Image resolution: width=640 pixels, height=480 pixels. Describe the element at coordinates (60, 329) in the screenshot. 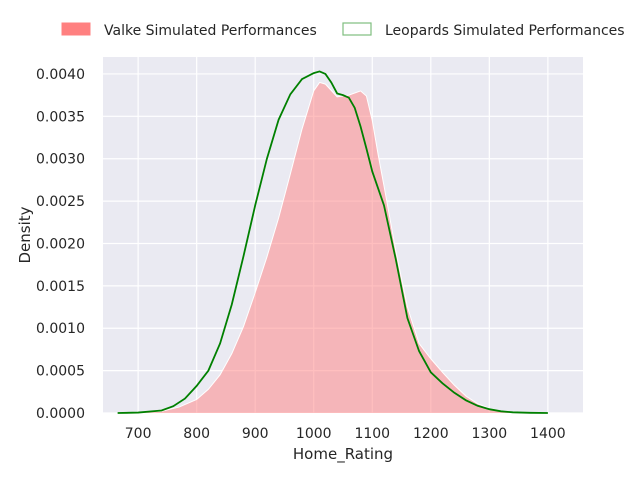

I see `y-tick-label: 0.0010` at that location.